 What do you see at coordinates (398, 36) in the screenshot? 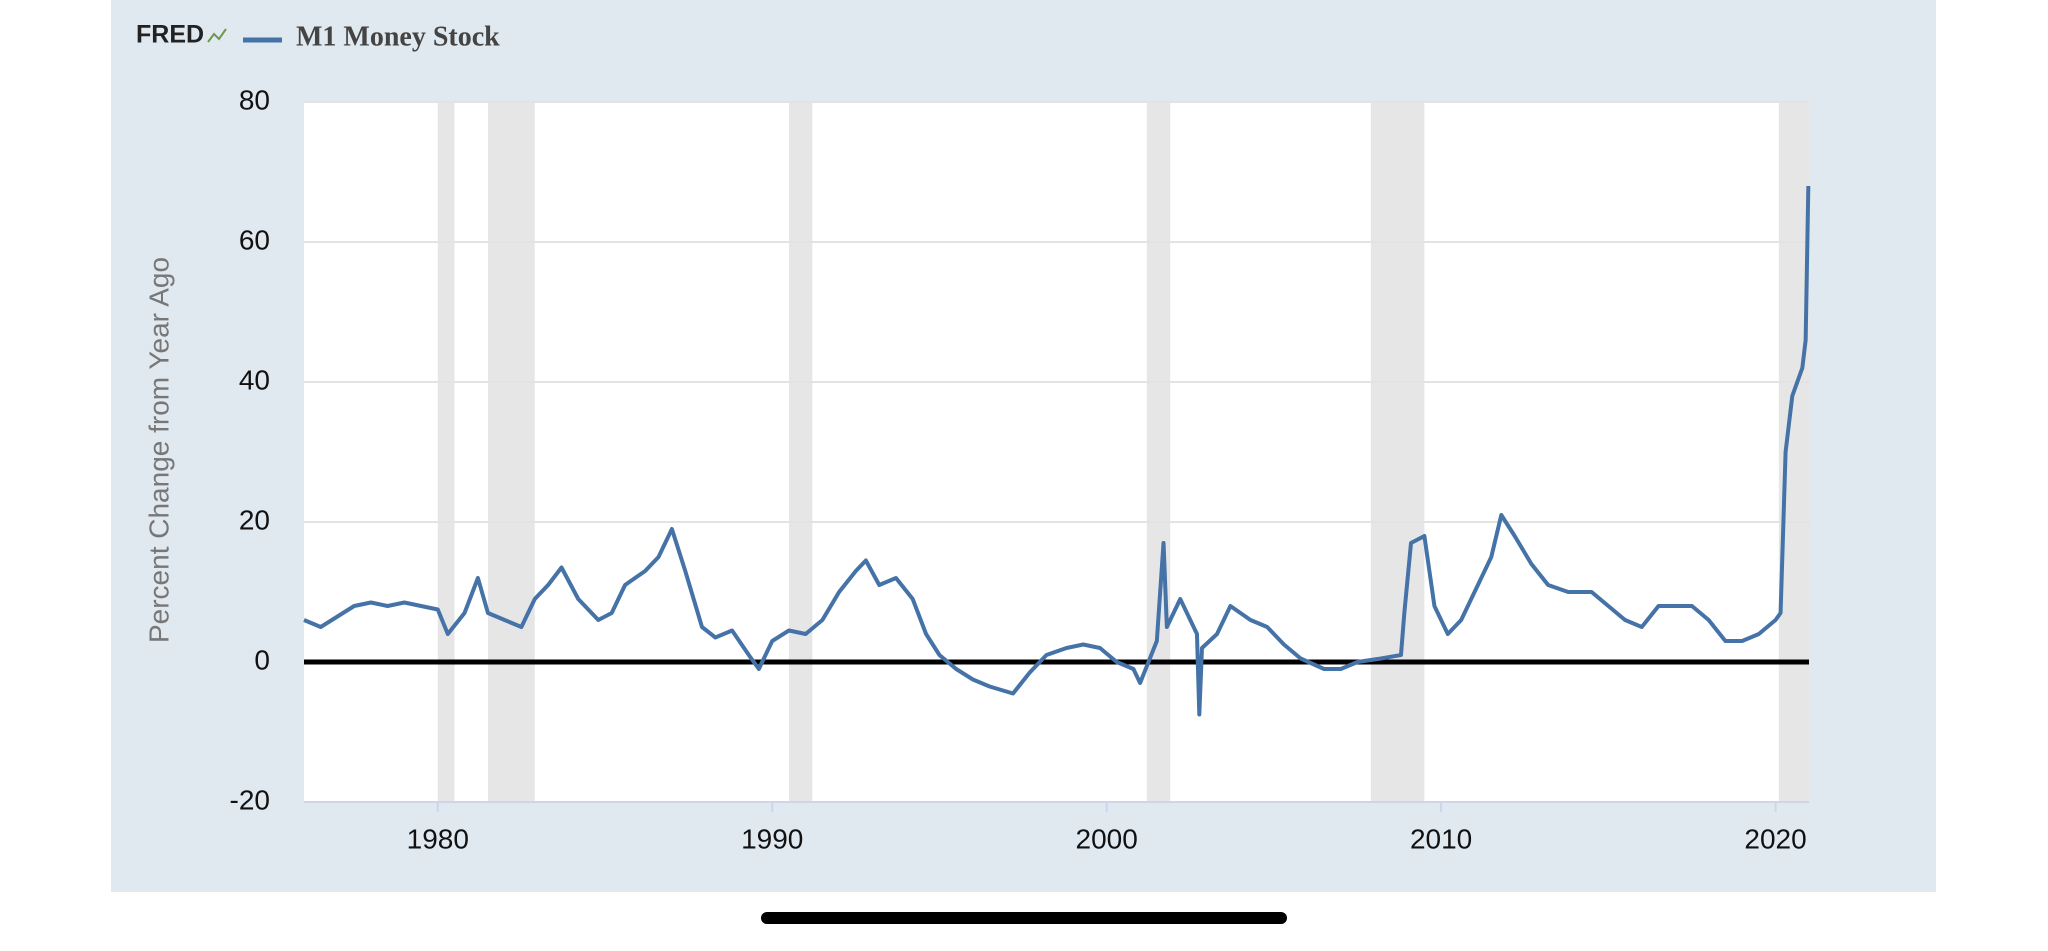
I see `legend-label: M1 Money Stock` at bounding box center [398, 36].